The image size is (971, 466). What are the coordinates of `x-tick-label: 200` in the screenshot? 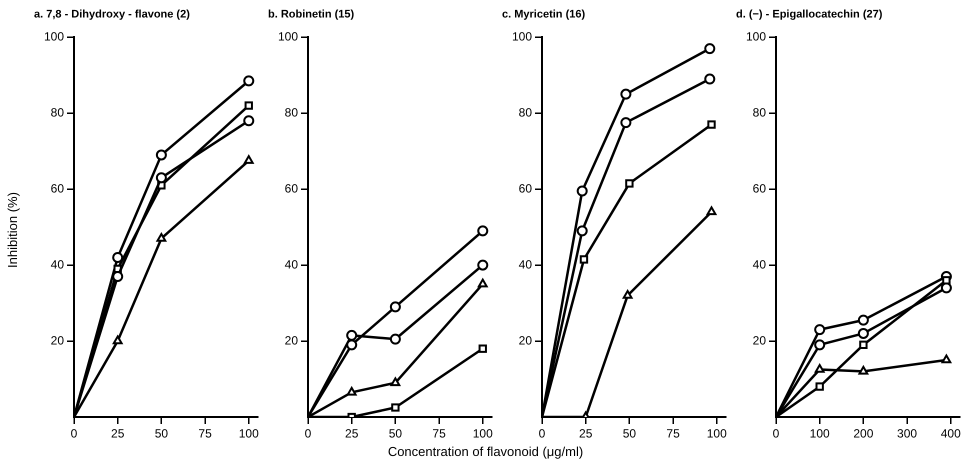 It's located at (863, 433).